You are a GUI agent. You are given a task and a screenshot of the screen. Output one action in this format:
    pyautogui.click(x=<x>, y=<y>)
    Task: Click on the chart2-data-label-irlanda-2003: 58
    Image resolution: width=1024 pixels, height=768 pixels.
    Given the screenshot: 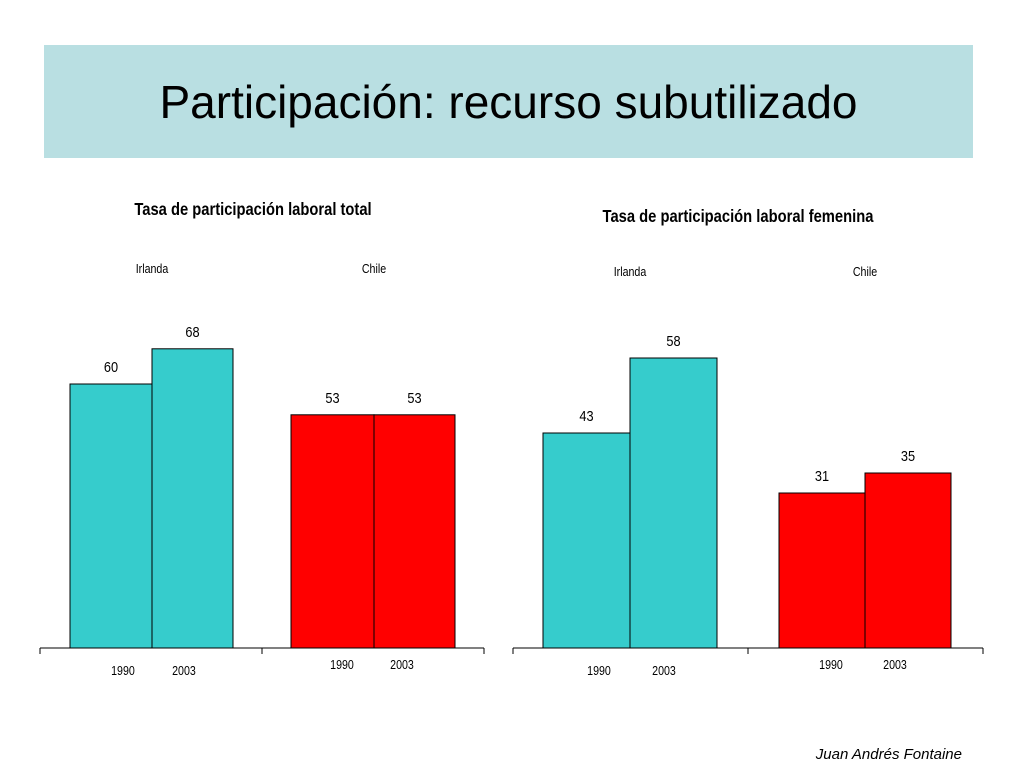 What is the action you would take?
    pyautogui.click(x=673, y=340)
    